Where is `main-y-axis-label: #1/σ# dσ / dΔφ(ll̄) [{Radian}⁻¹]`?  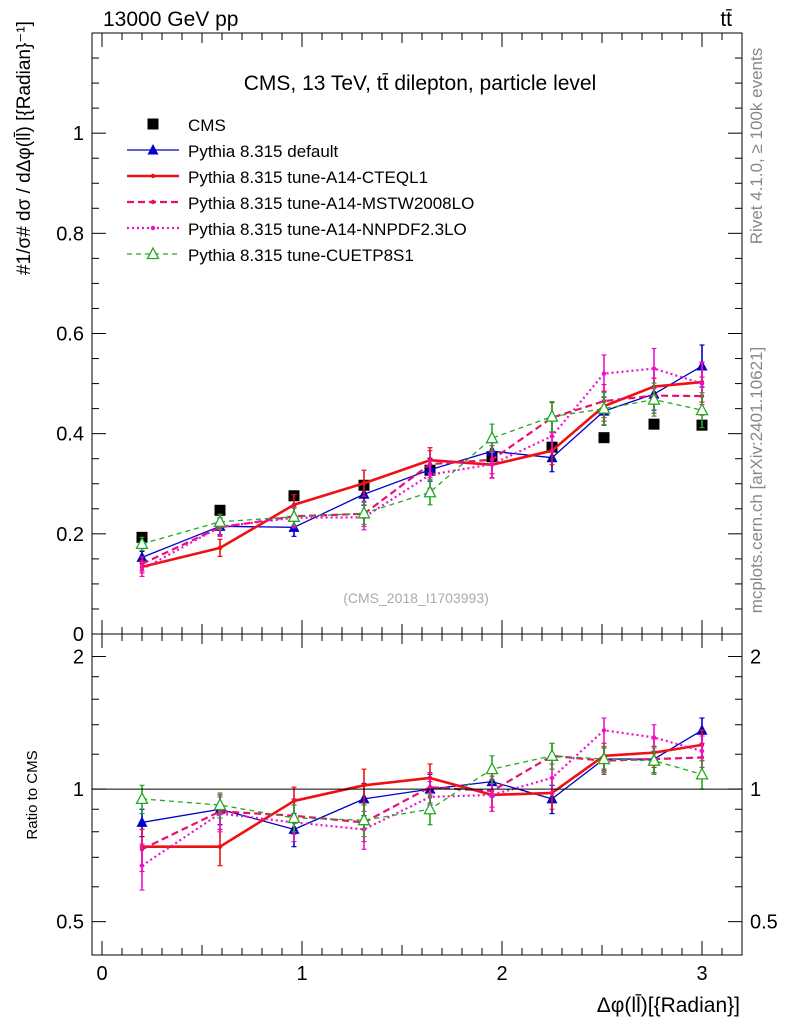
main-y-axis-label: #1/σ# dσ / dΔφ(ll̄) [{Radian}⁻¹] is located at coordinates (24, 148).